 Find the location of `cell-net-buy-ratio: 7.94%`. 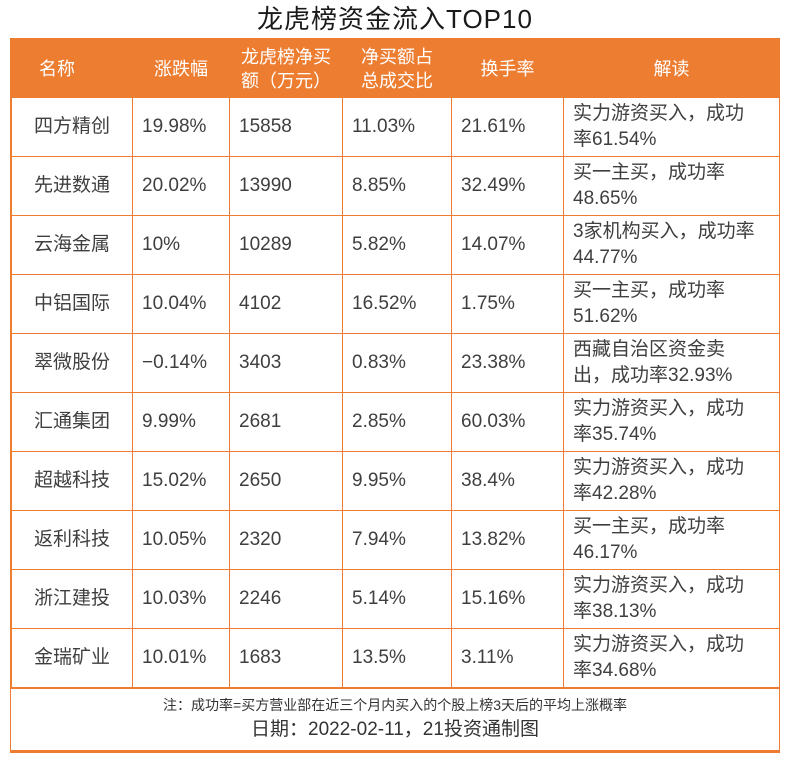

cell-net-buy-ratio: 7.94% is located at coordinates (397, 540).